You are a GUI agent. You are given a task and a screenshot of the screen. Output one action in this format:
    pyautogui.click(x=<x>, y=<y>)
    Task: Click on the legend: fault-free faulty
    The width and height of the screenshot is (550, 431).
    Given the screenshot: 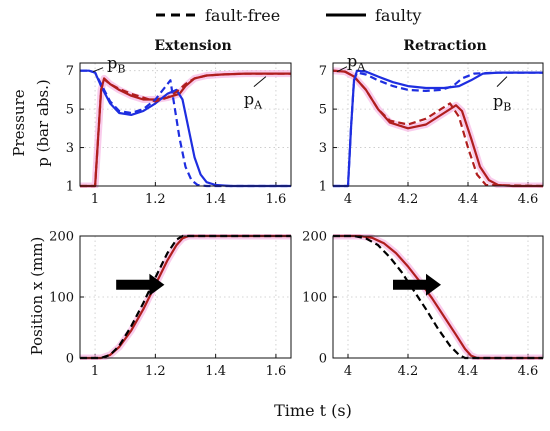 What is the action you would take?
    pyautogui.click(x=288, y=15)
    